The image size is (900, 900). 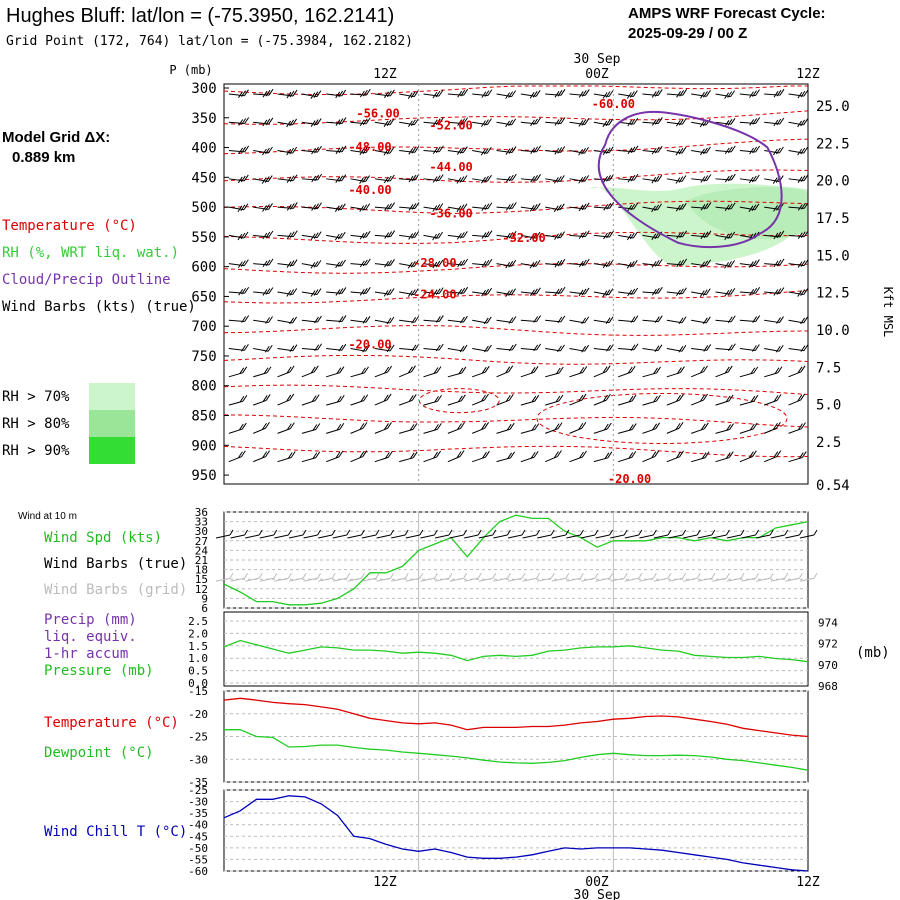 What do you see at coordinates (204, 608) in the screenshot?
I see `y-tick: 6` at bounding box center [204, 608].